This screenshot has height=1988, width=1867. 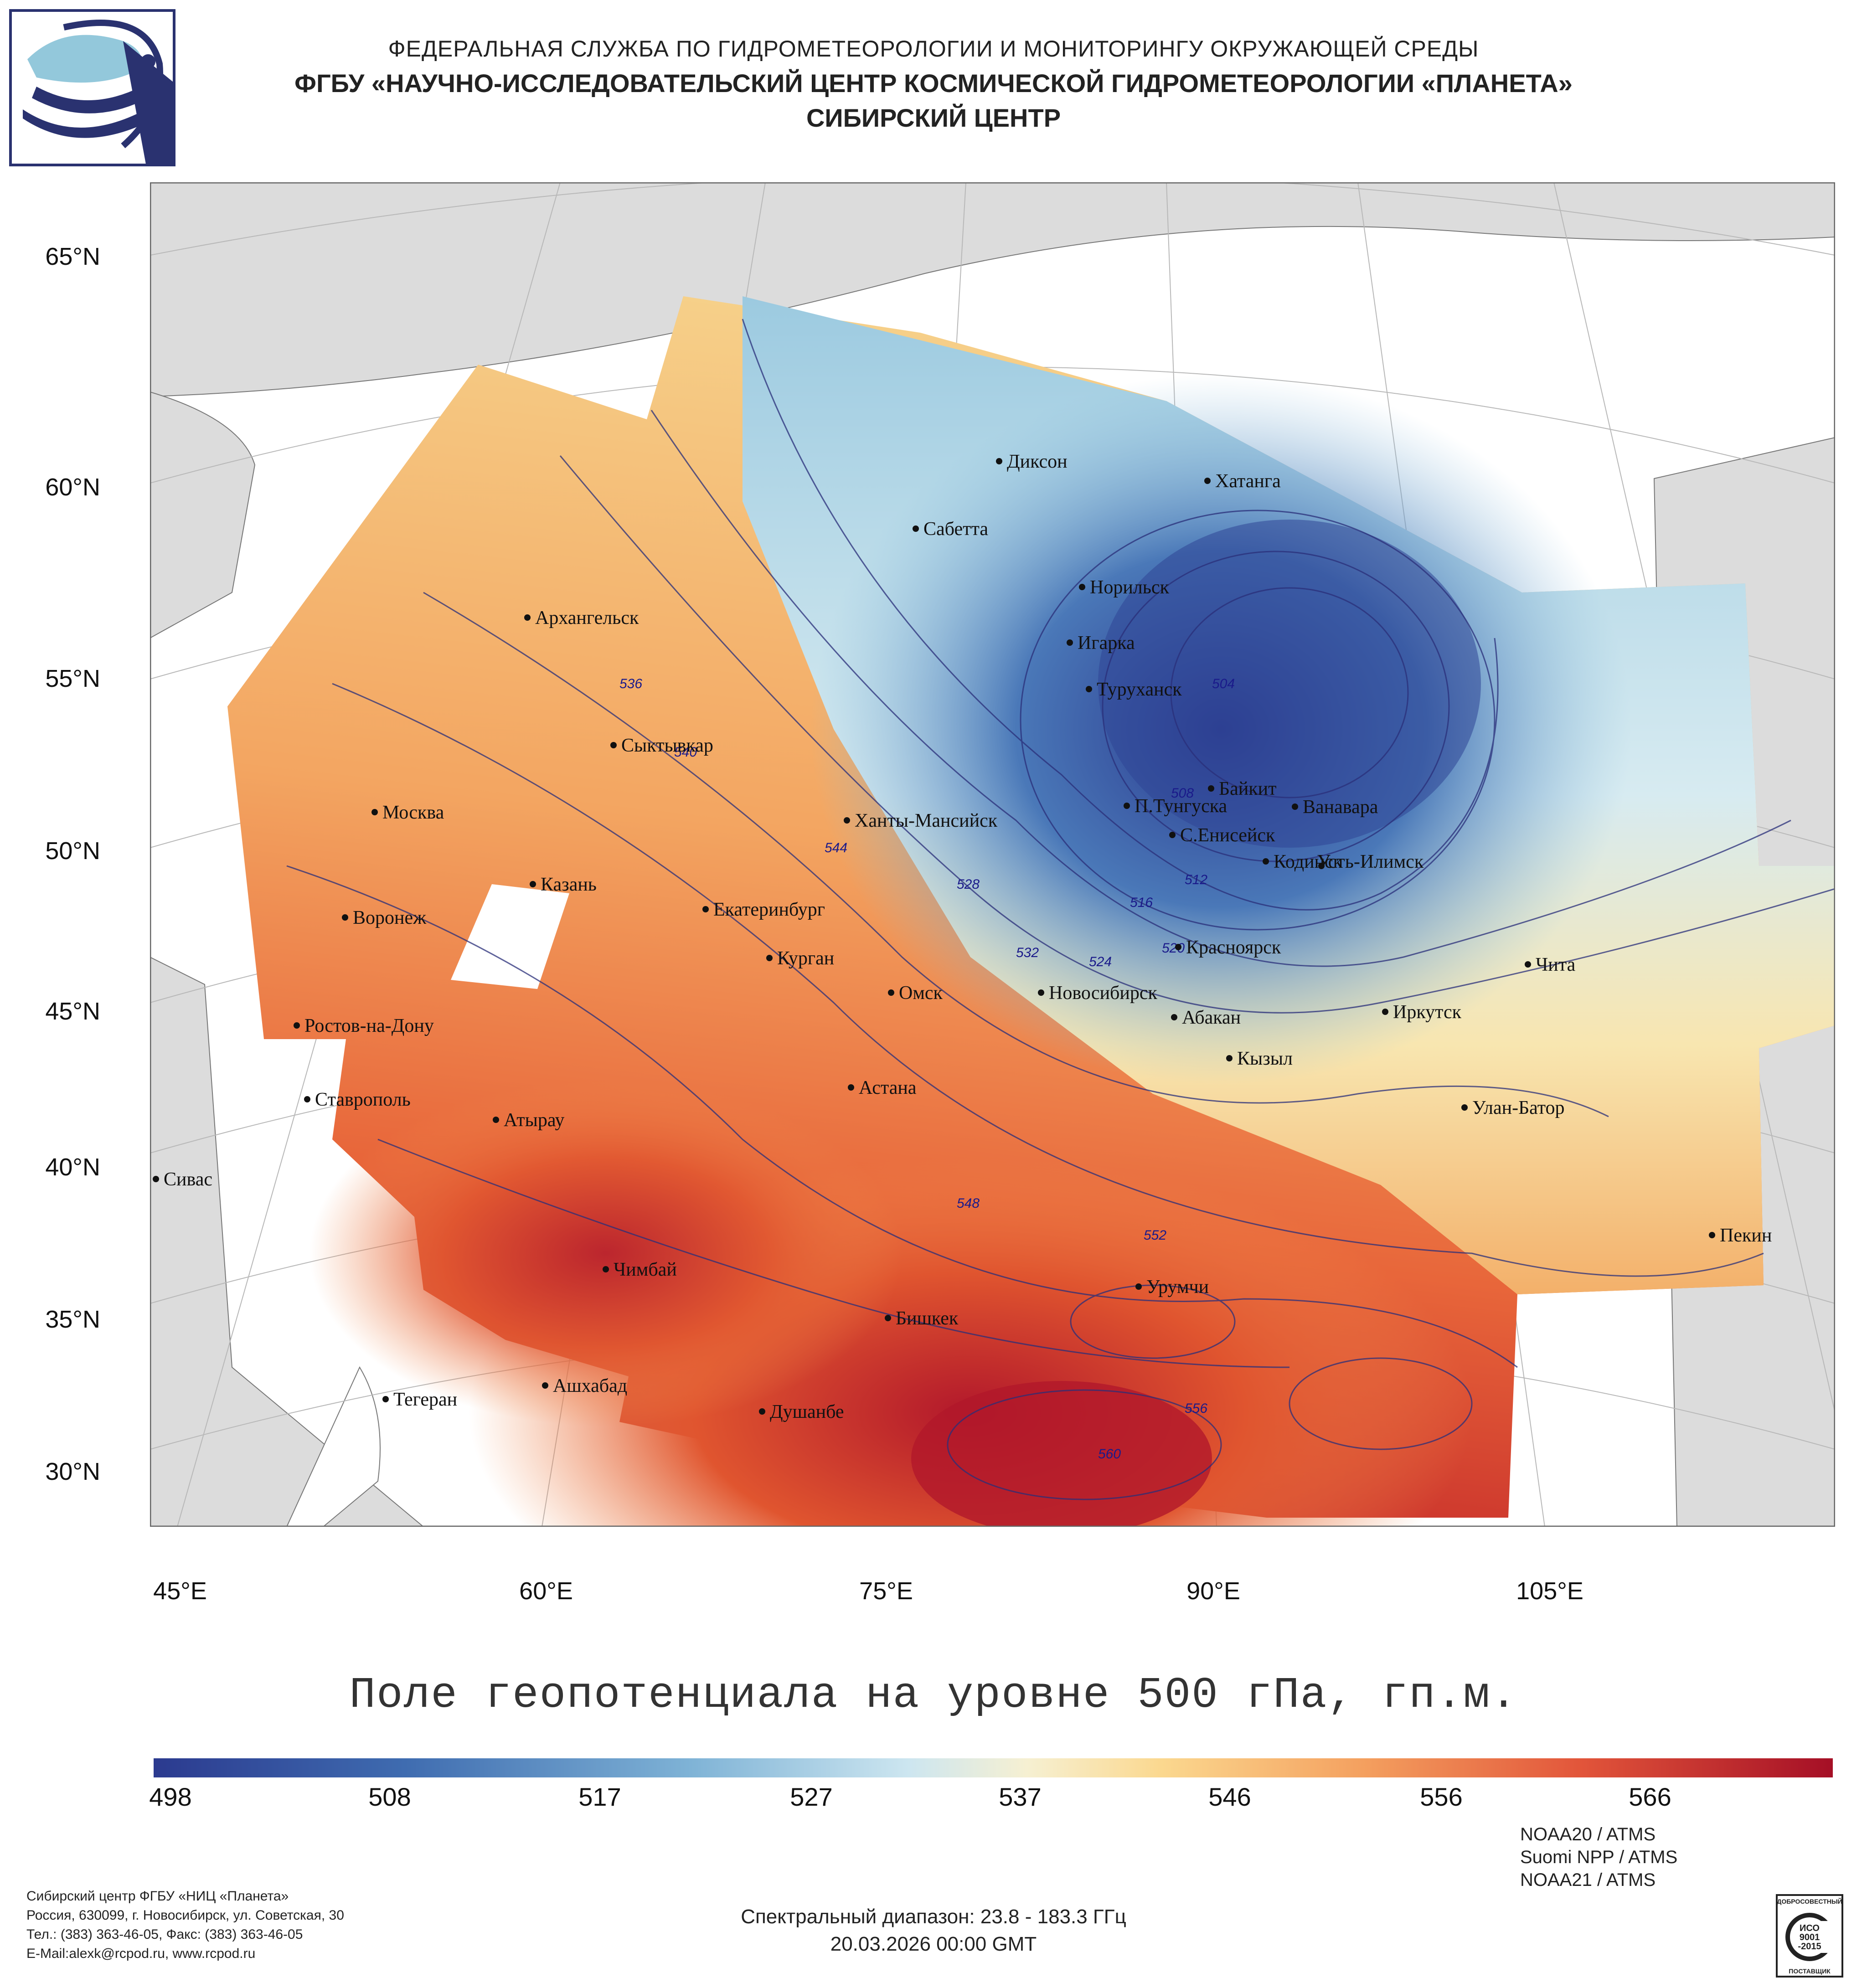 What do you see at coordinates (1181, 806) in the screenshot?
I see `city-label: П.Тунгуска` at bounding box center [1181, 806].